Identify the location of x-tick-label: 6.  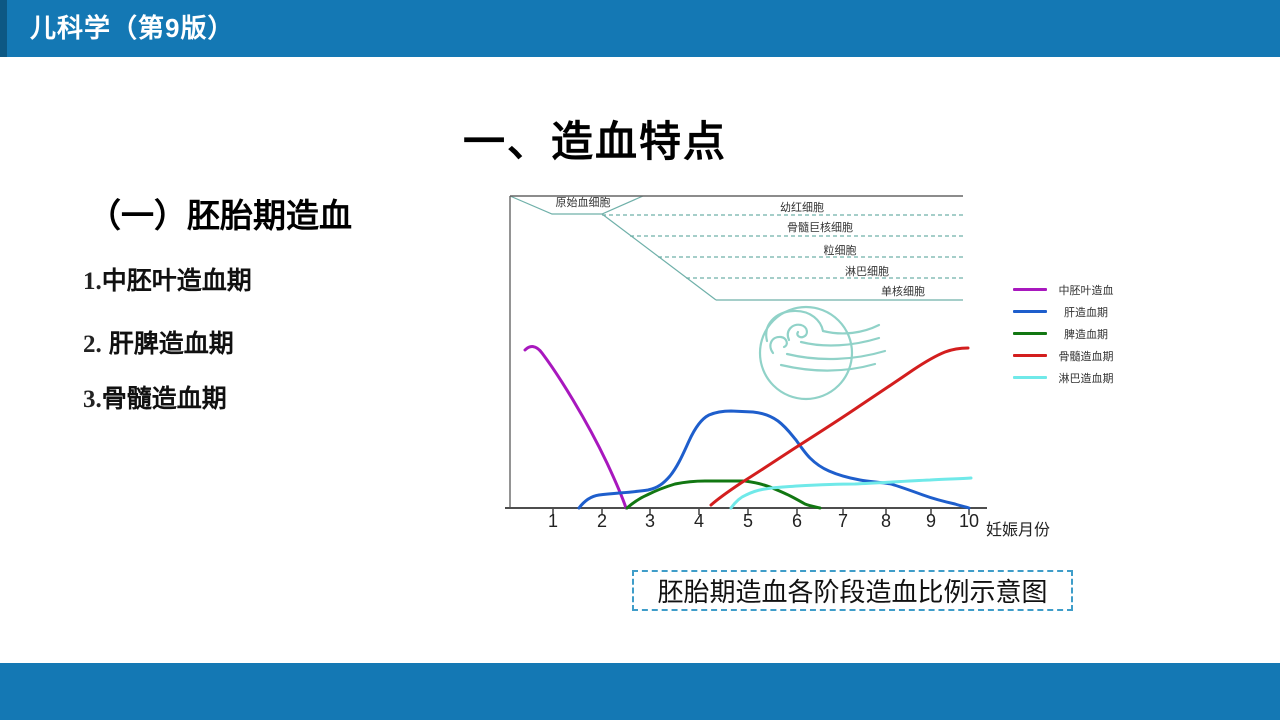
(797, 521).